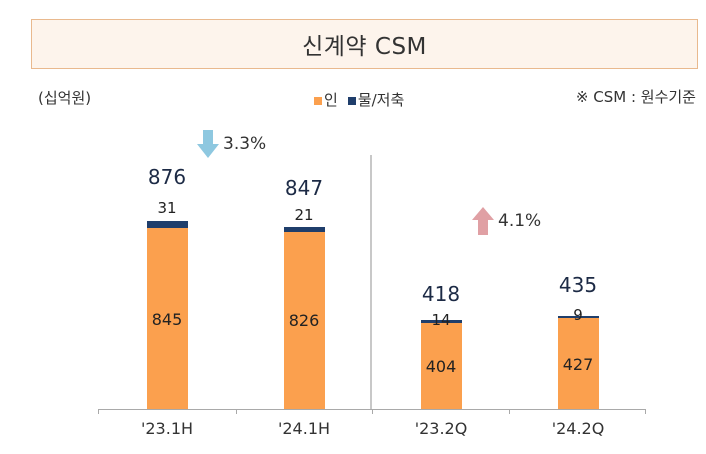 This screenshot has width=706, height=454. Describe the element at coordinates (441, 294) in the screenshot. I see `total-label: 418` at that location.